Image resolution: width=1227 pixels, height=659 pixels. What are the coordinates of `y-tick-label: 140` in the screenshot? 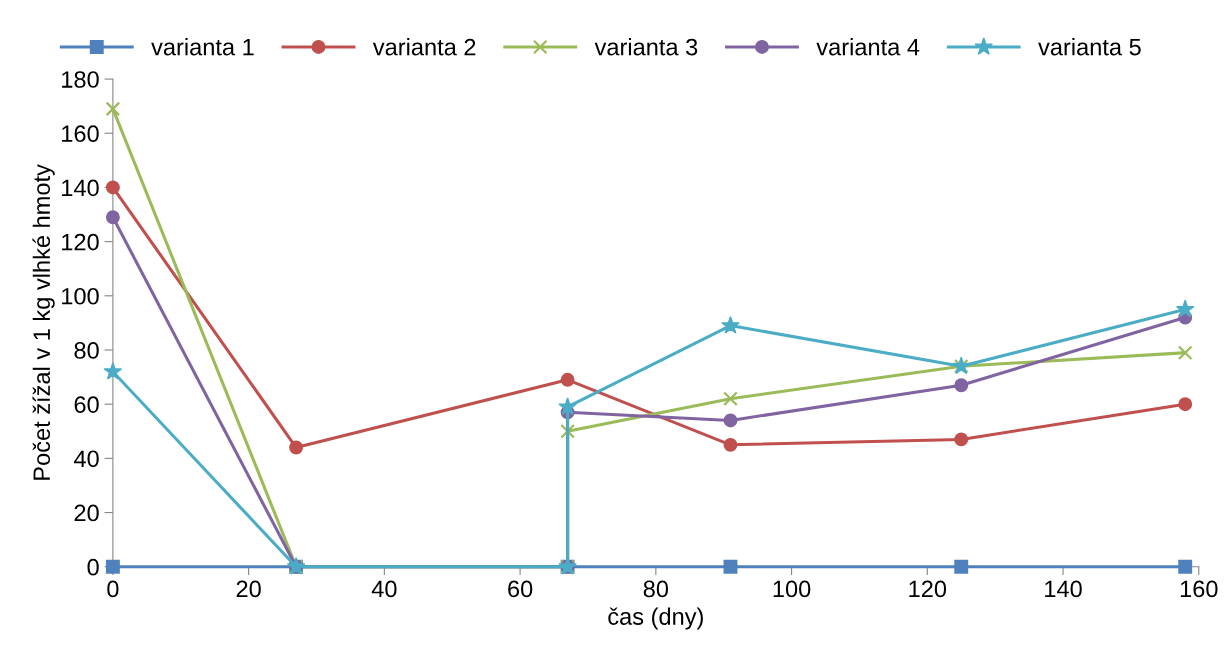 It's located at (80, 188).